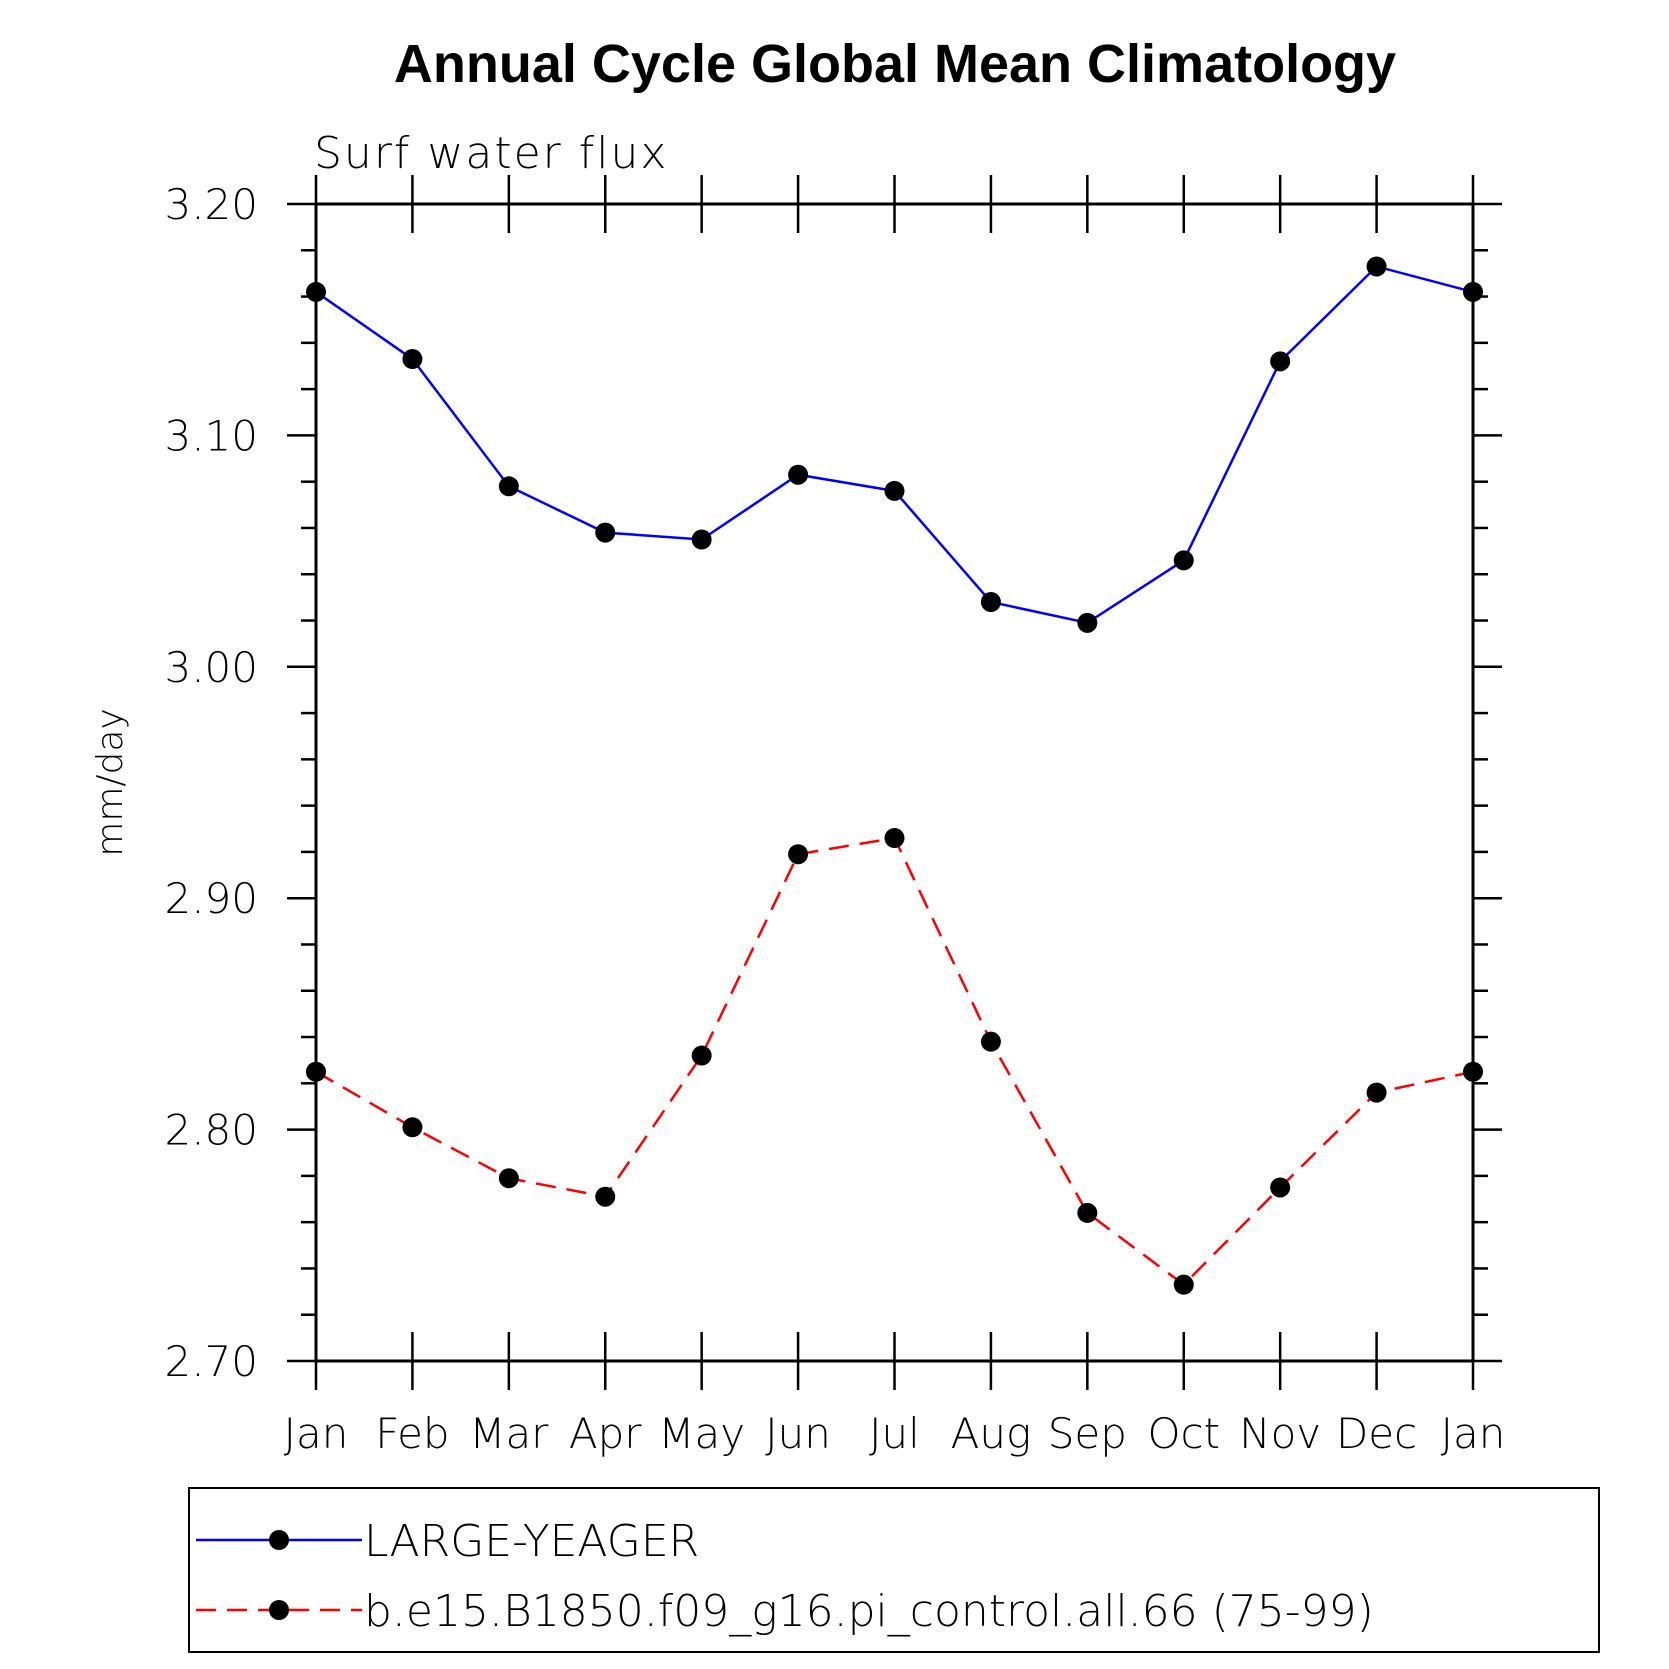  What do you see at coordinates (798, 1433) in the screenshot?
I see `x-tick-label: Jun` at bounding box center [798, 1433].